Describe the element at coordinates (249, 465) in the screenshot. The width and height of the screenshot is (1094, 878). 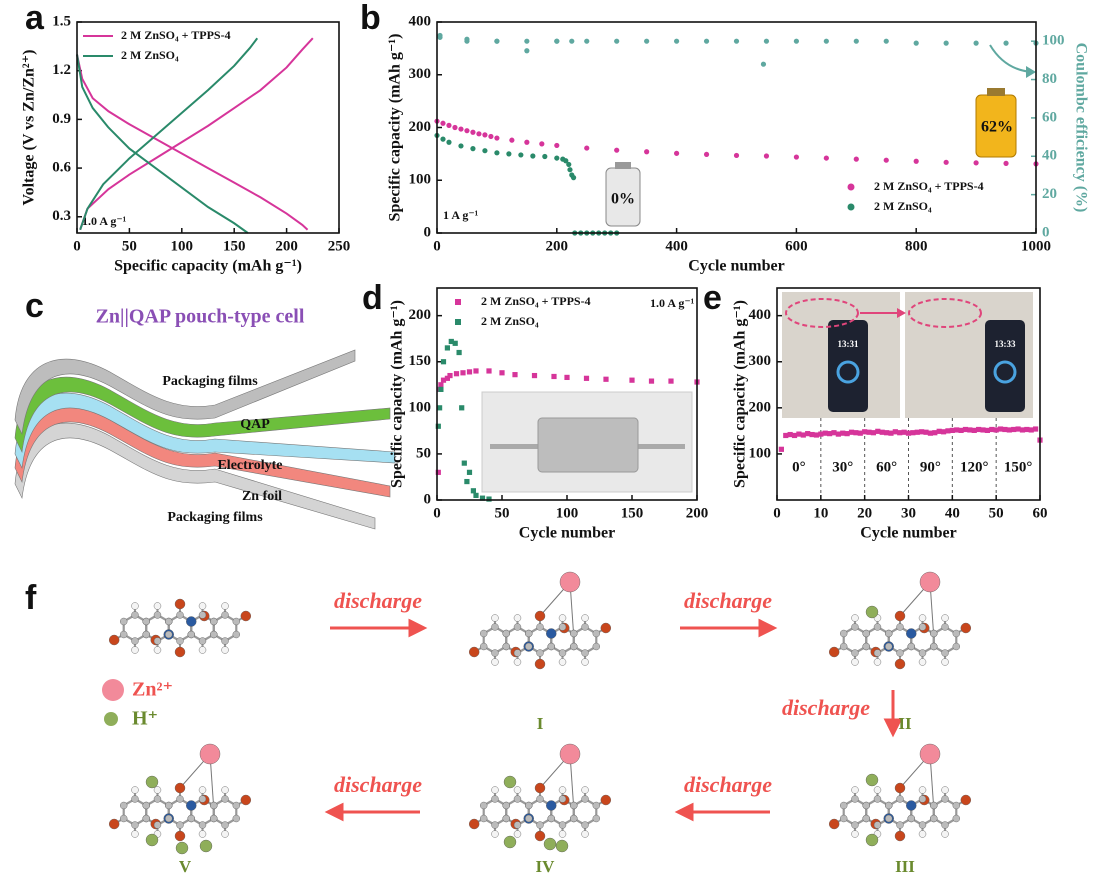
I see `layer-label: Electrolyte` at that location.